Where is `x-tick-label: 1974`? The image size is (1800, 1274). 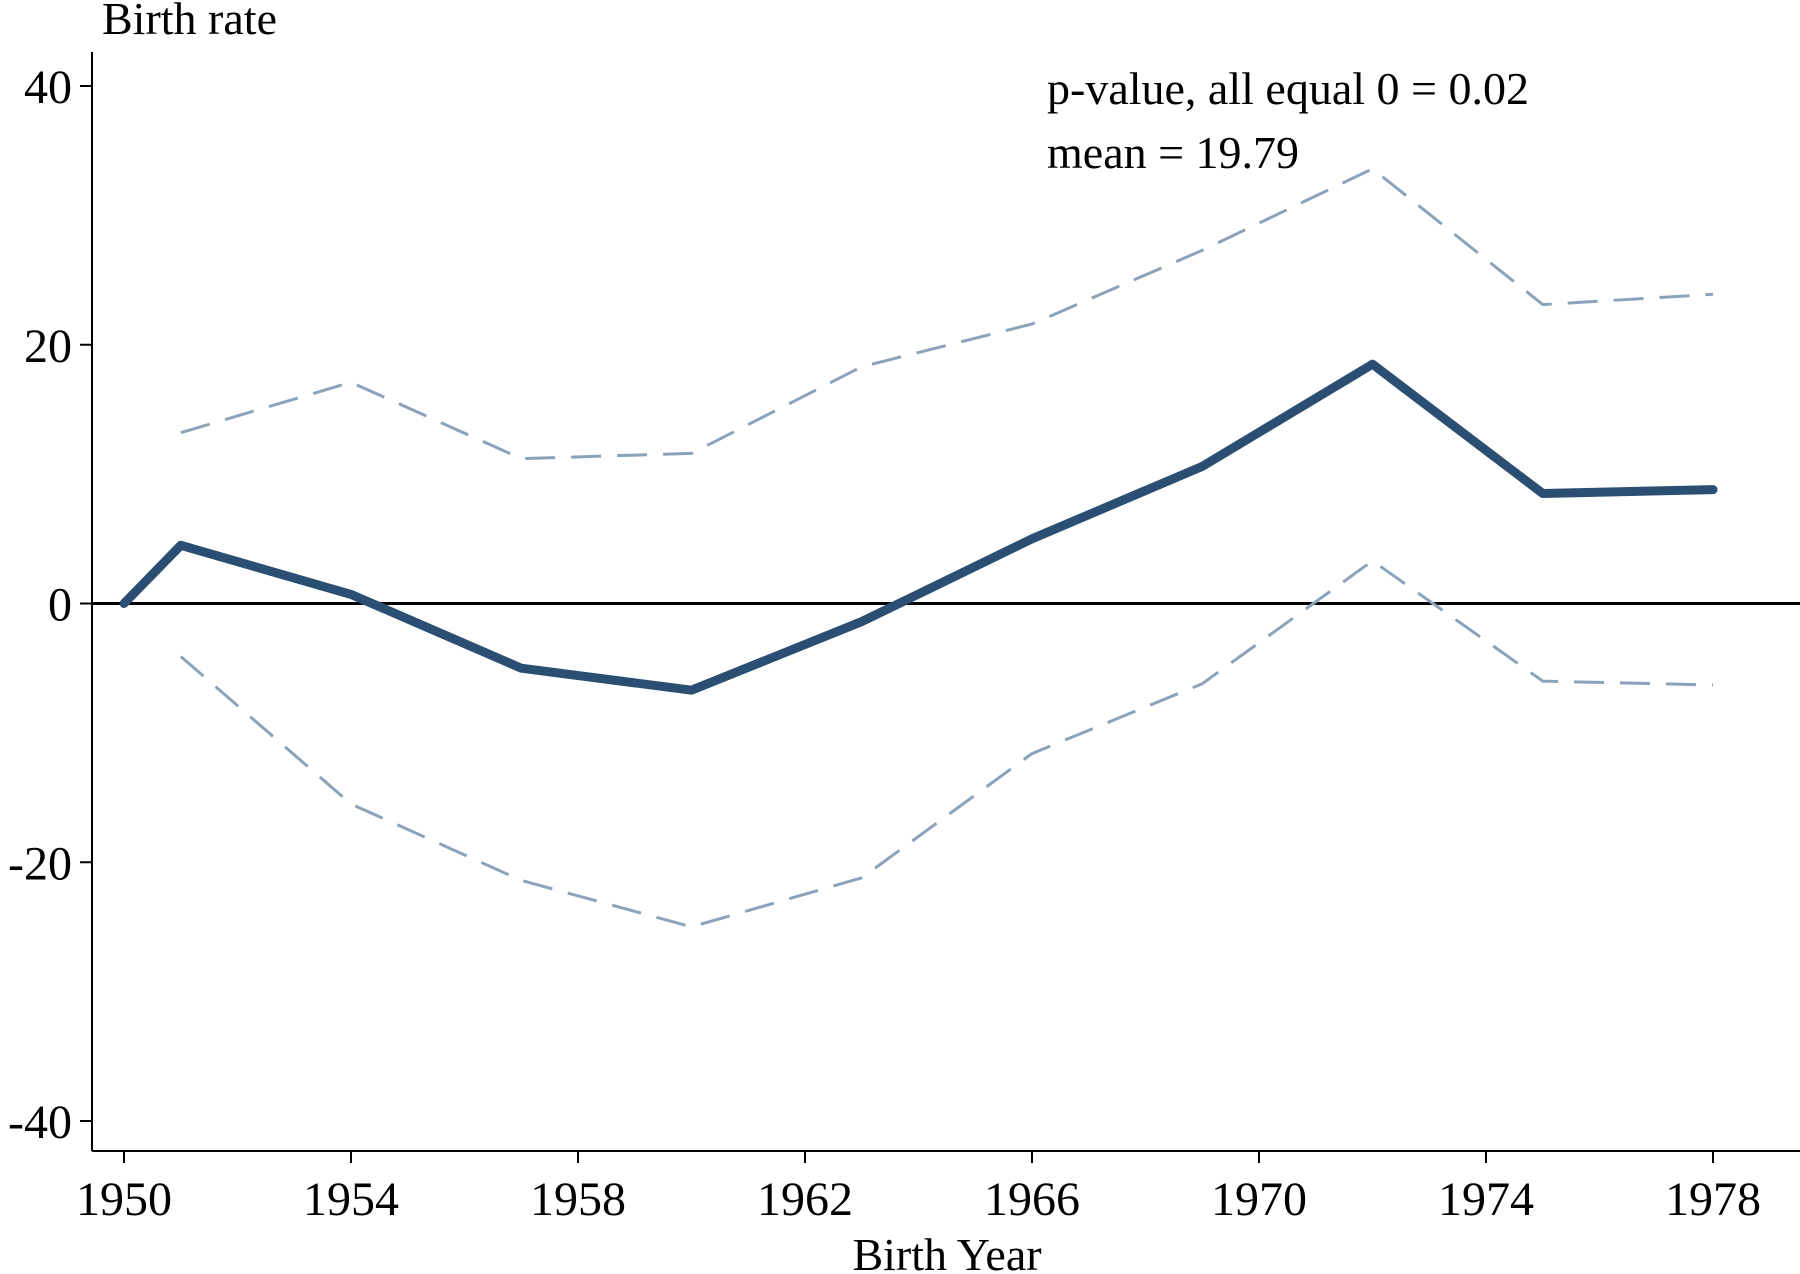 x-tick-label: 1974 is located at coordinates (1486, 1199).